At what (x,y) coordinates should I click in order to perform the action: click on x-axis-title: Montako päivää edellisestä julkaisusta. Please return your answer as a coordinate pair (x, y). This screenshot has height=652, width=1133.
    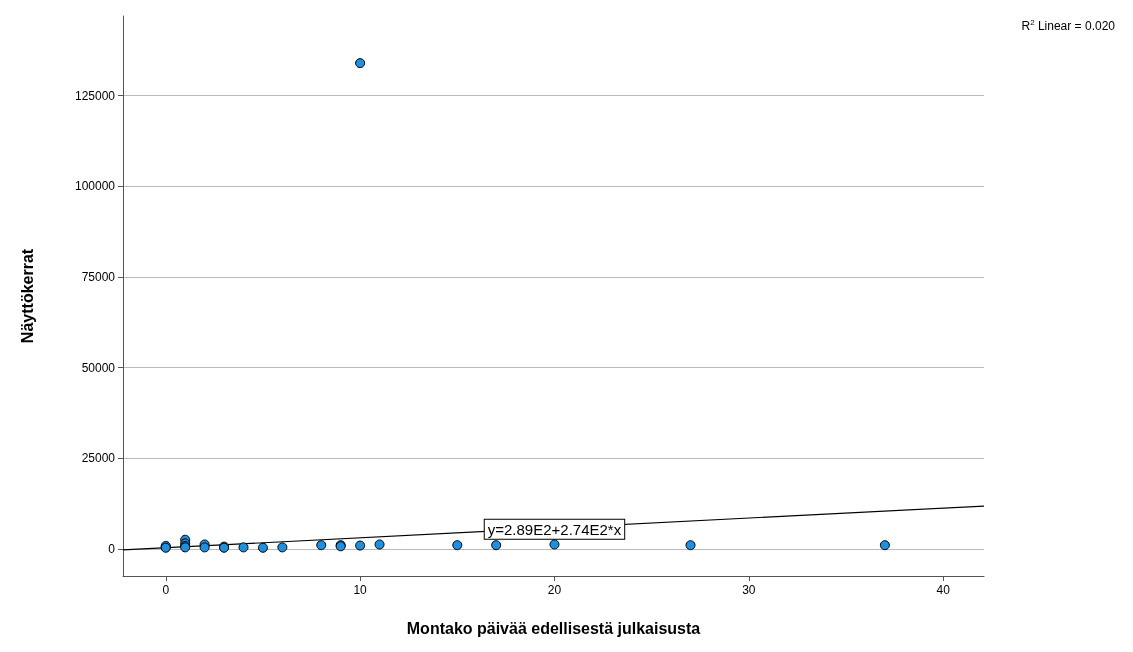
    Looking at the image, I should click on (553, 628).